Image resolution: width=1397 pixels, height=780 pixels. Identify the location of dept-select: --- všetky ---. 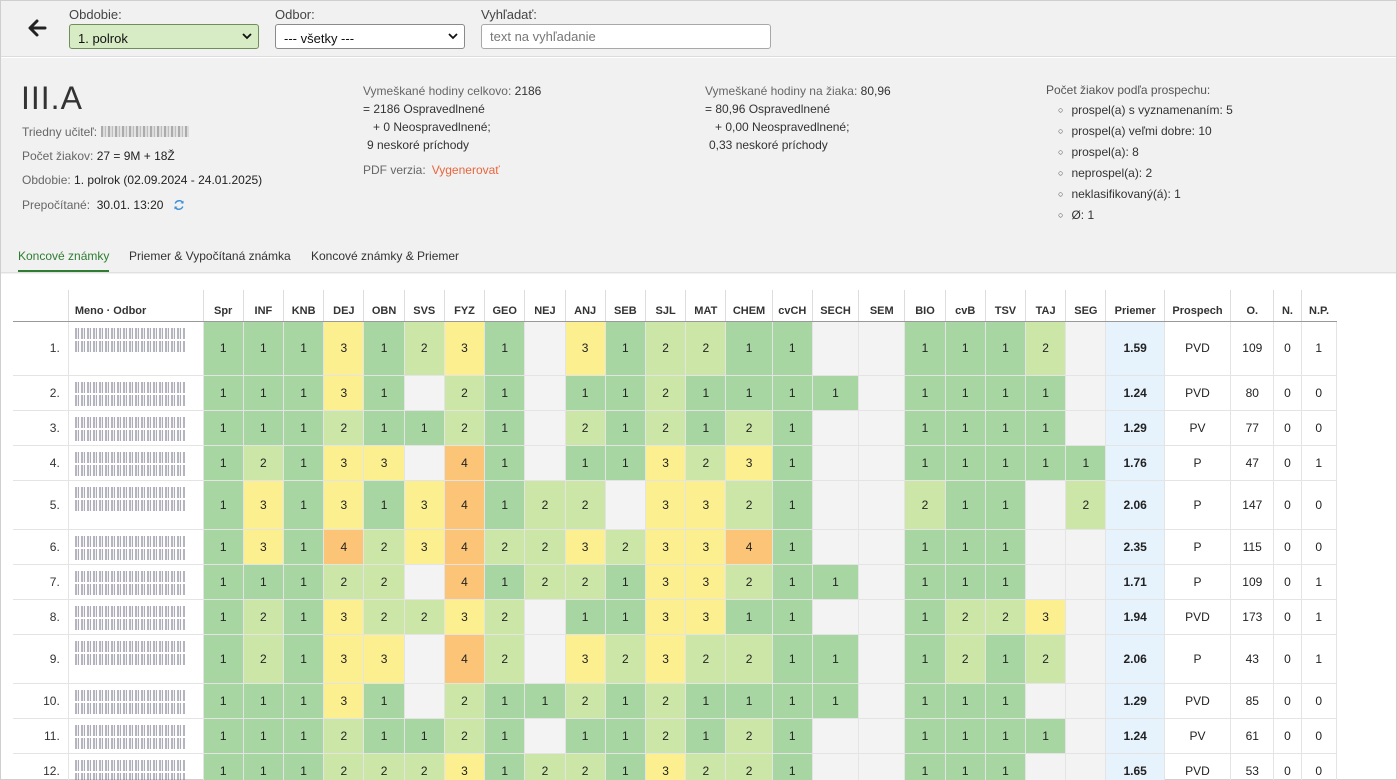
(370, 36).